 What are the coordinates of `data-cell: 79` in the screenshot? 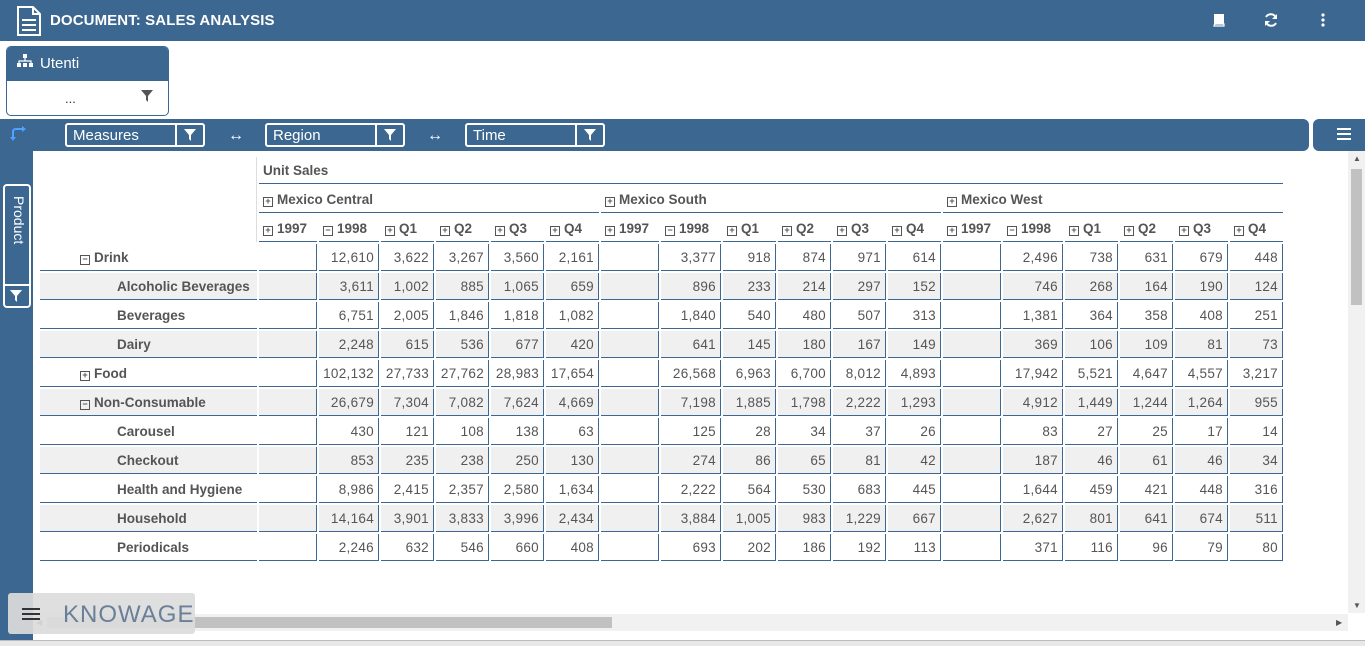 It's located at (1201, 547).